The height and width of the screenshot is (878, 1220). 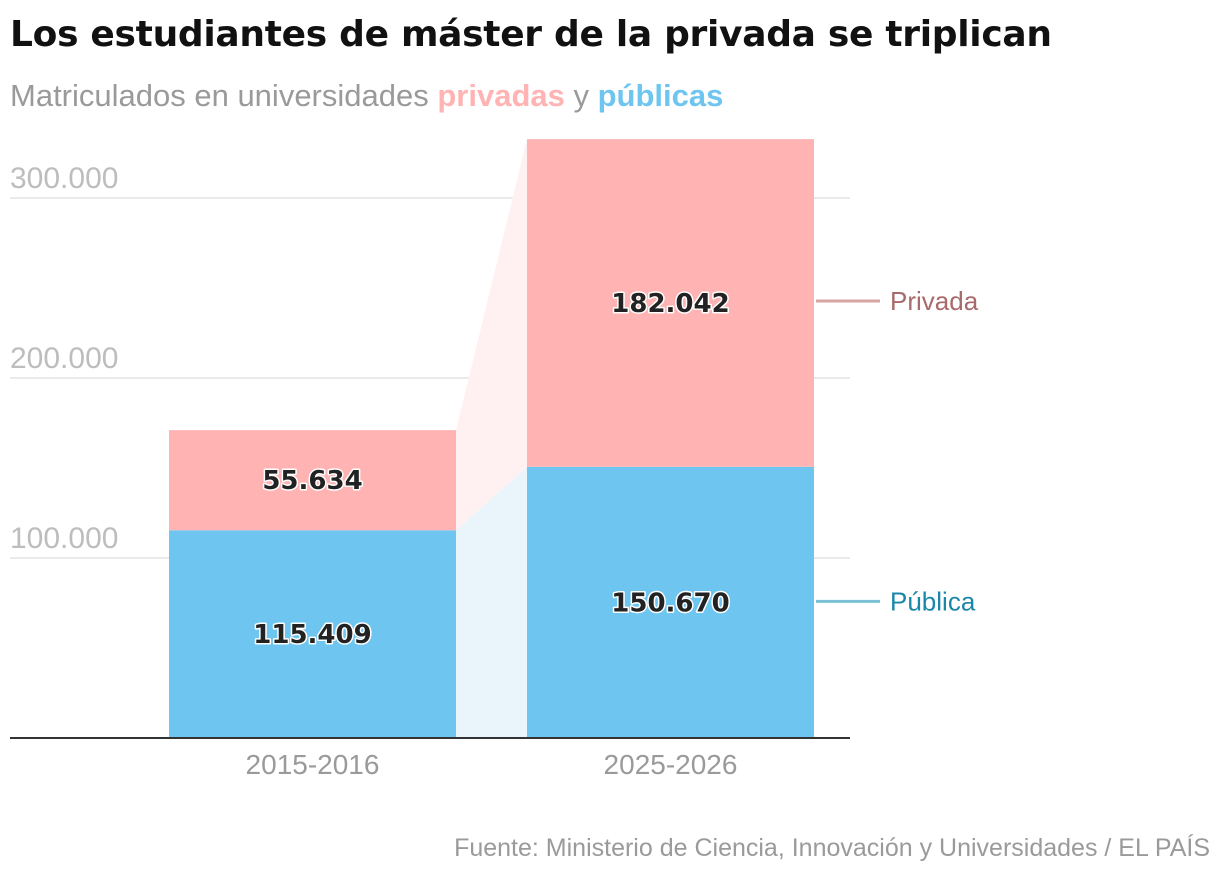 I want to click on bar-public-2015-2016, so click(x=312, y=634).